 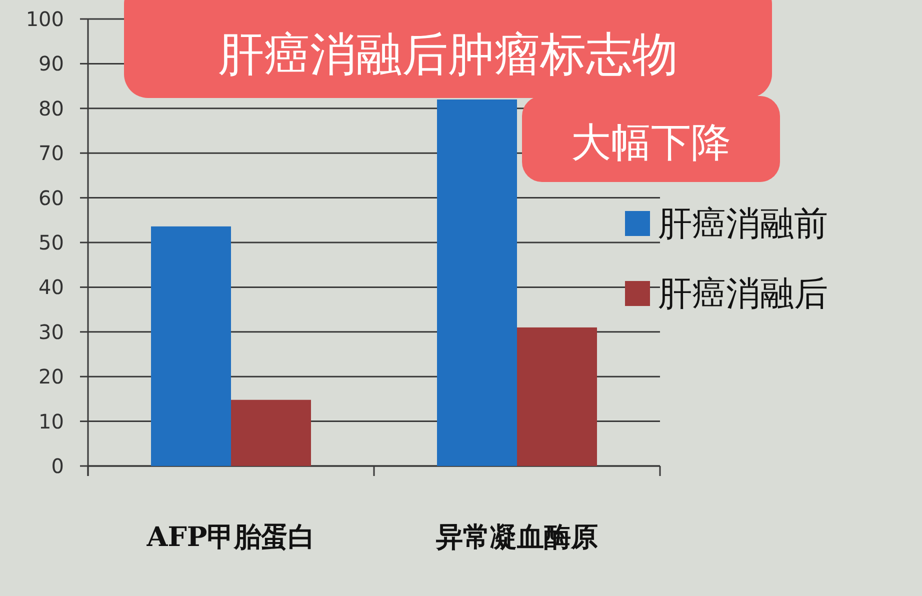 I want to click on y-tick-label: 20, so click(x=51, y=376).